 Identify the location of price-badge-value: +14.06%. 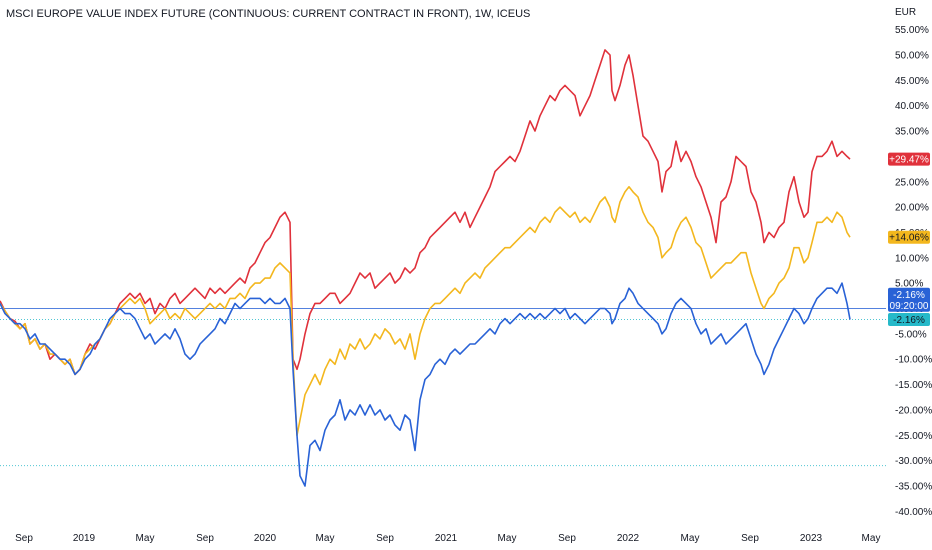
(909, 238).